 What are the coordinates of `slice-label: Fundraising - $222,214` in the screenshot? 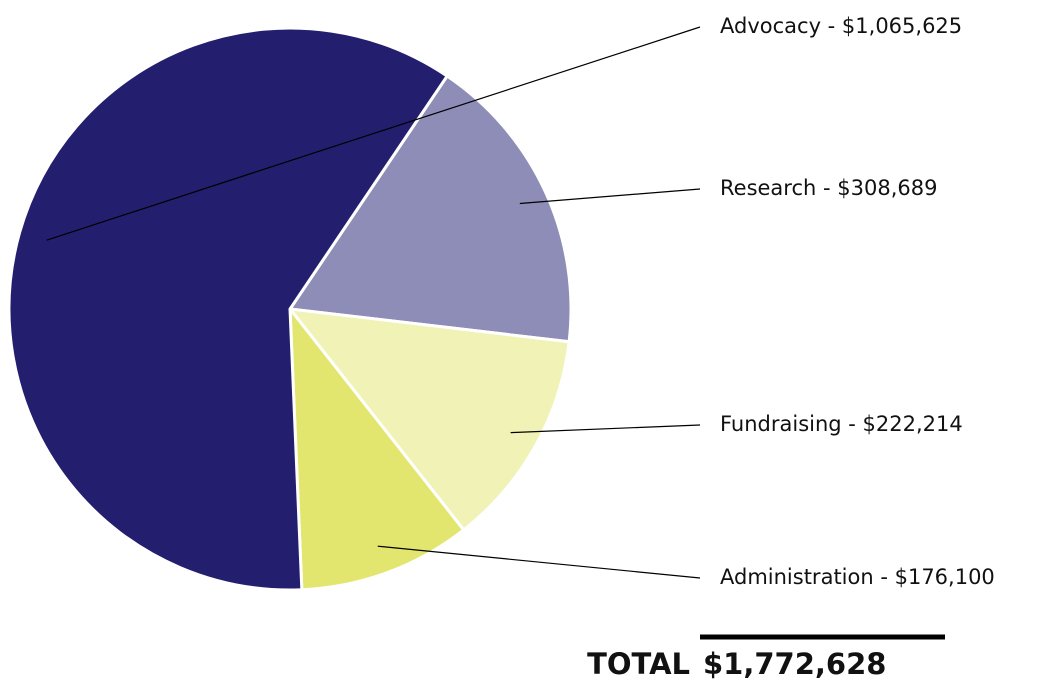 It's located at (841, 424).